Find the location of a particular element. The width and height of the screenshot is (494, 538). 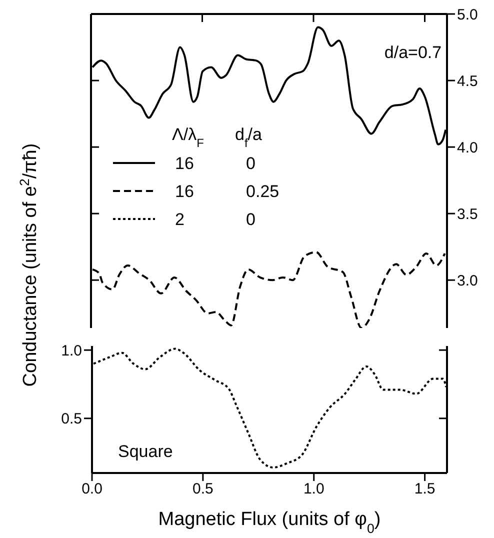

x-tick-label: 1.0 is located at coordinates (313, 489).